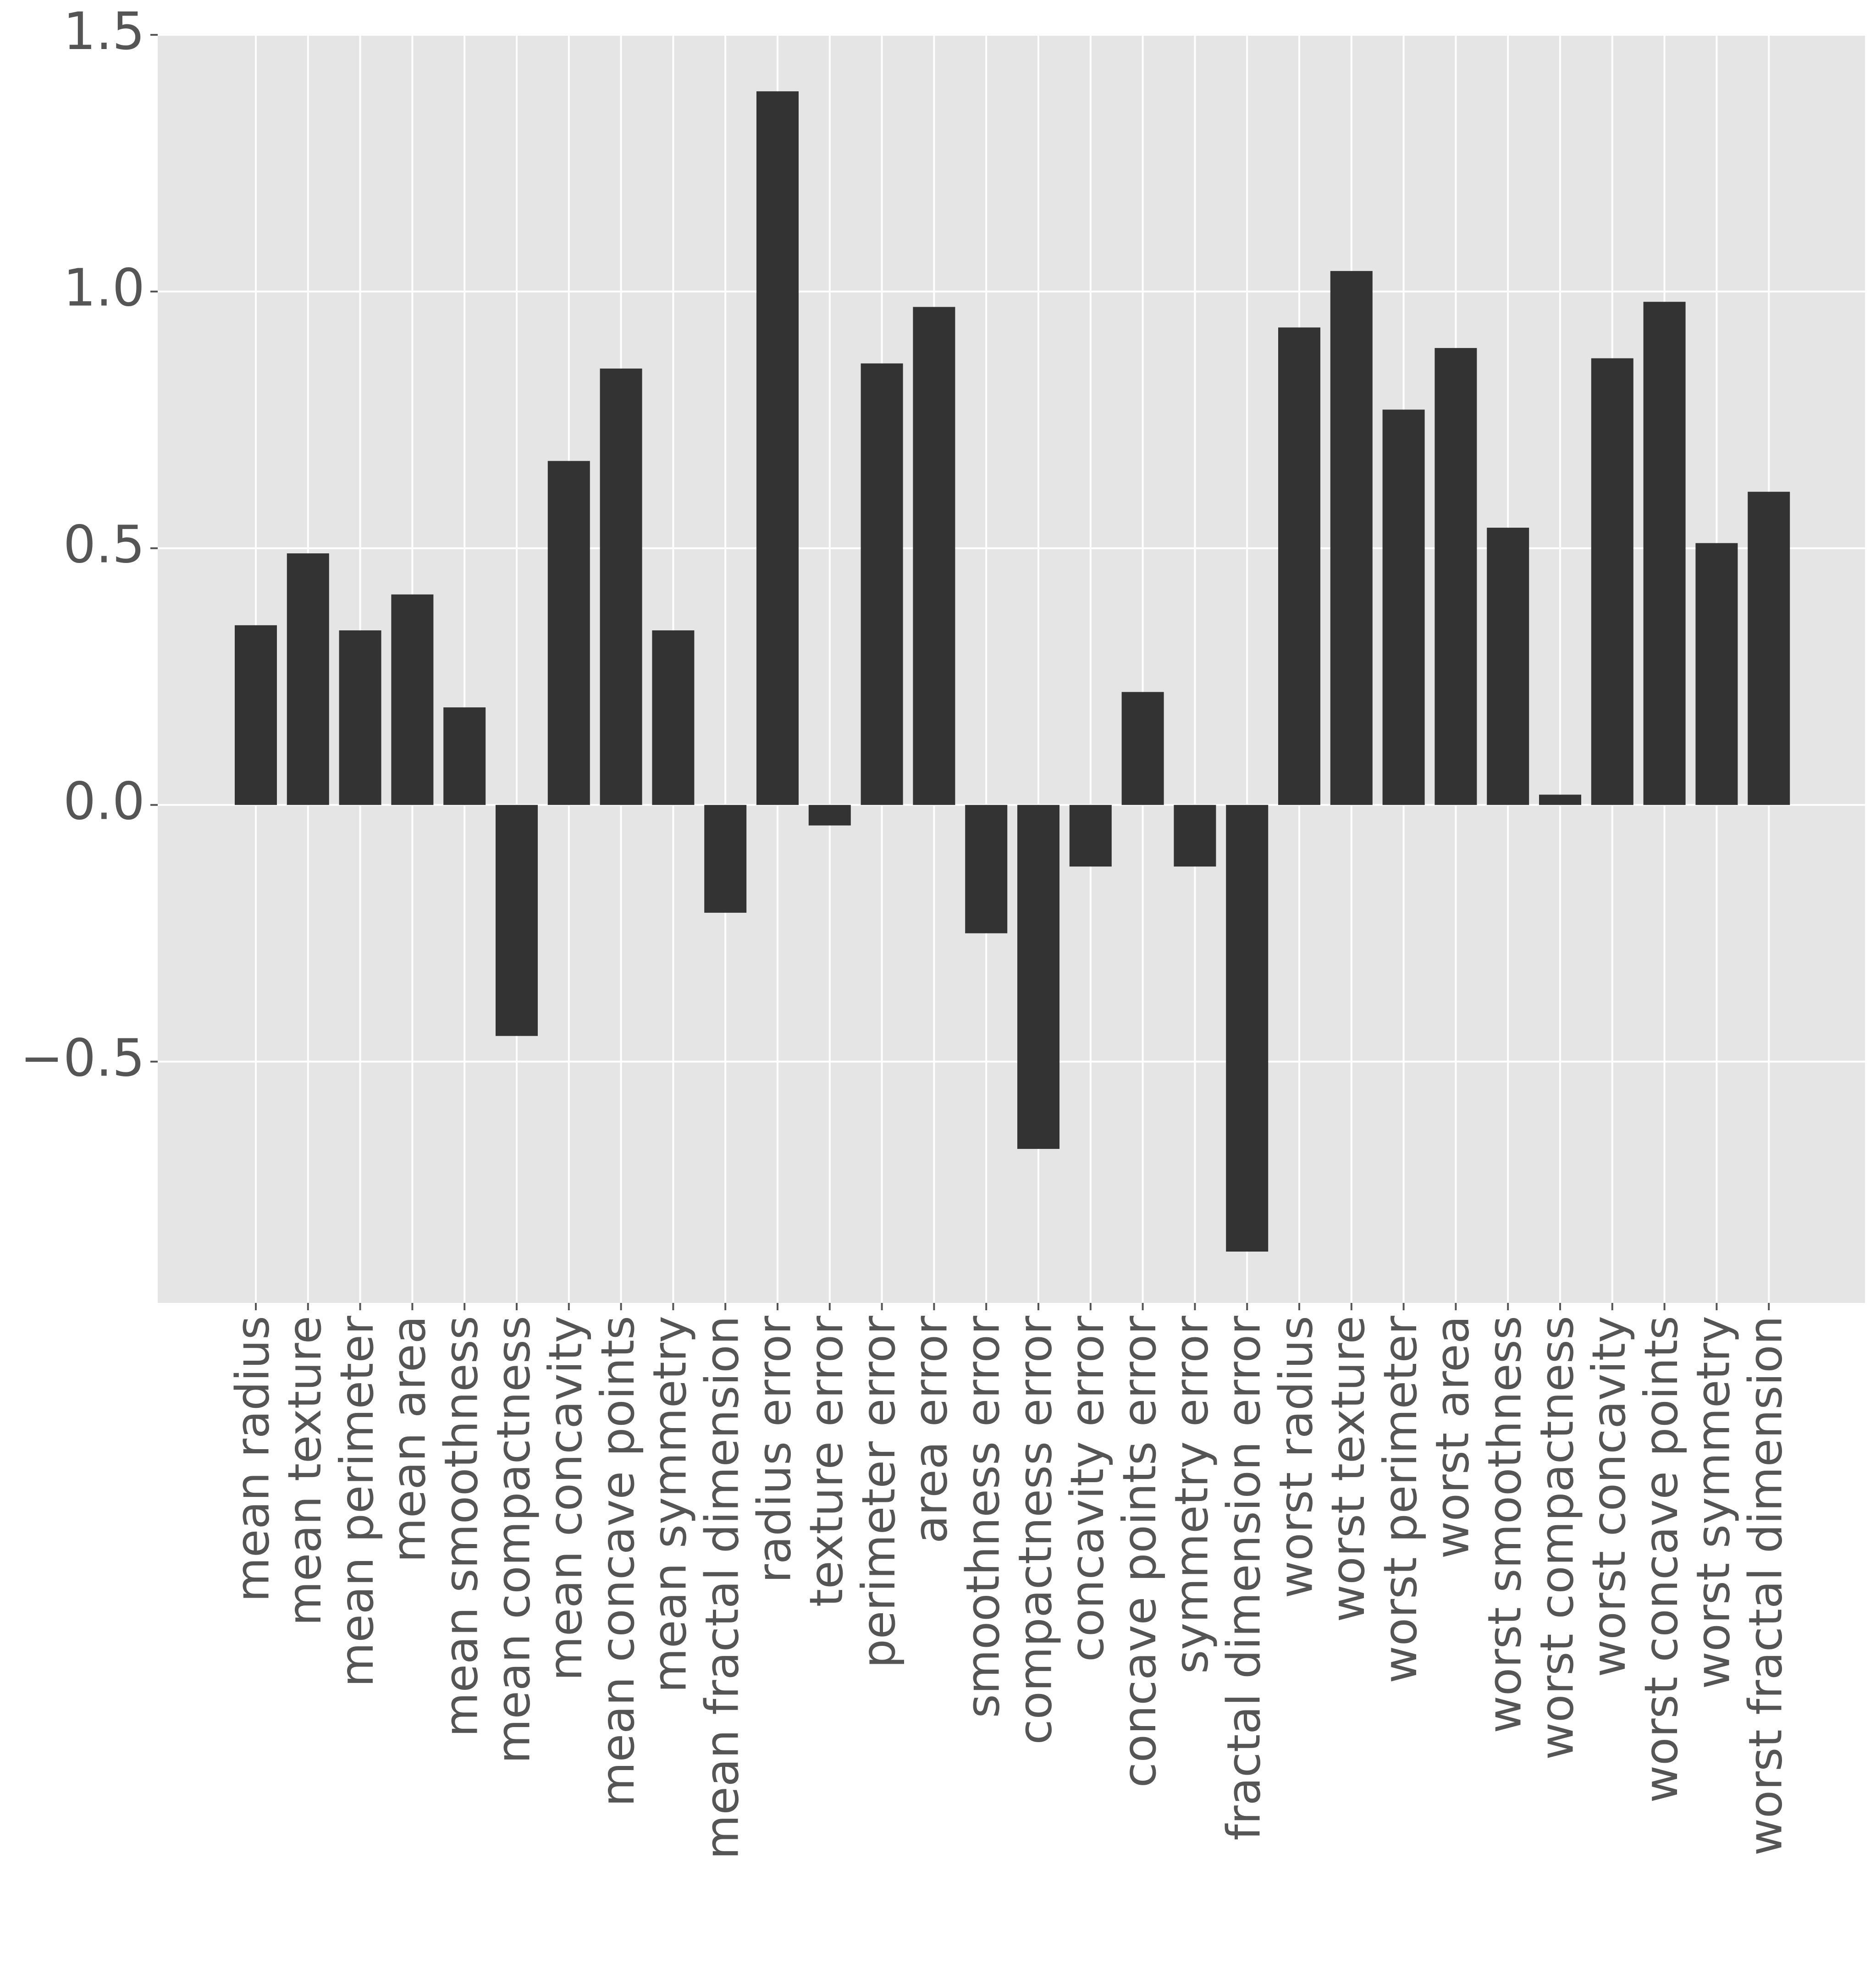 The image size is (1876, 1964). Describe the element at coordinates (104, 802) in the screenshot. I see `y-tick-label: 0.0` at that location.